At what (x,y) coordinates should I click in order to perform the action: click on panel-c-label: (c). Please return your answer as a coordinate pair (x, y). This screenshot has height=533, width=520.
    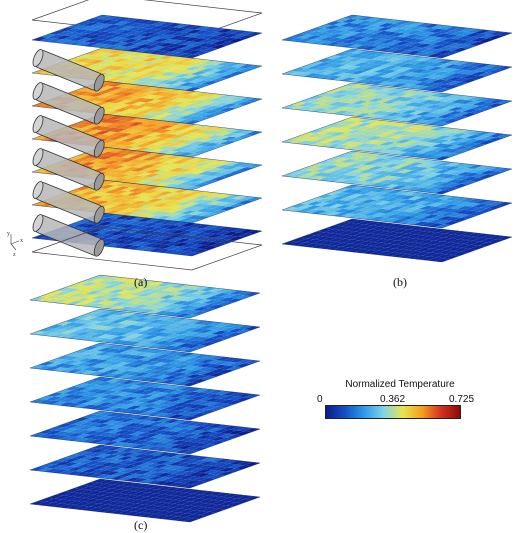
    Looking at the image, I should click on (141, 525).